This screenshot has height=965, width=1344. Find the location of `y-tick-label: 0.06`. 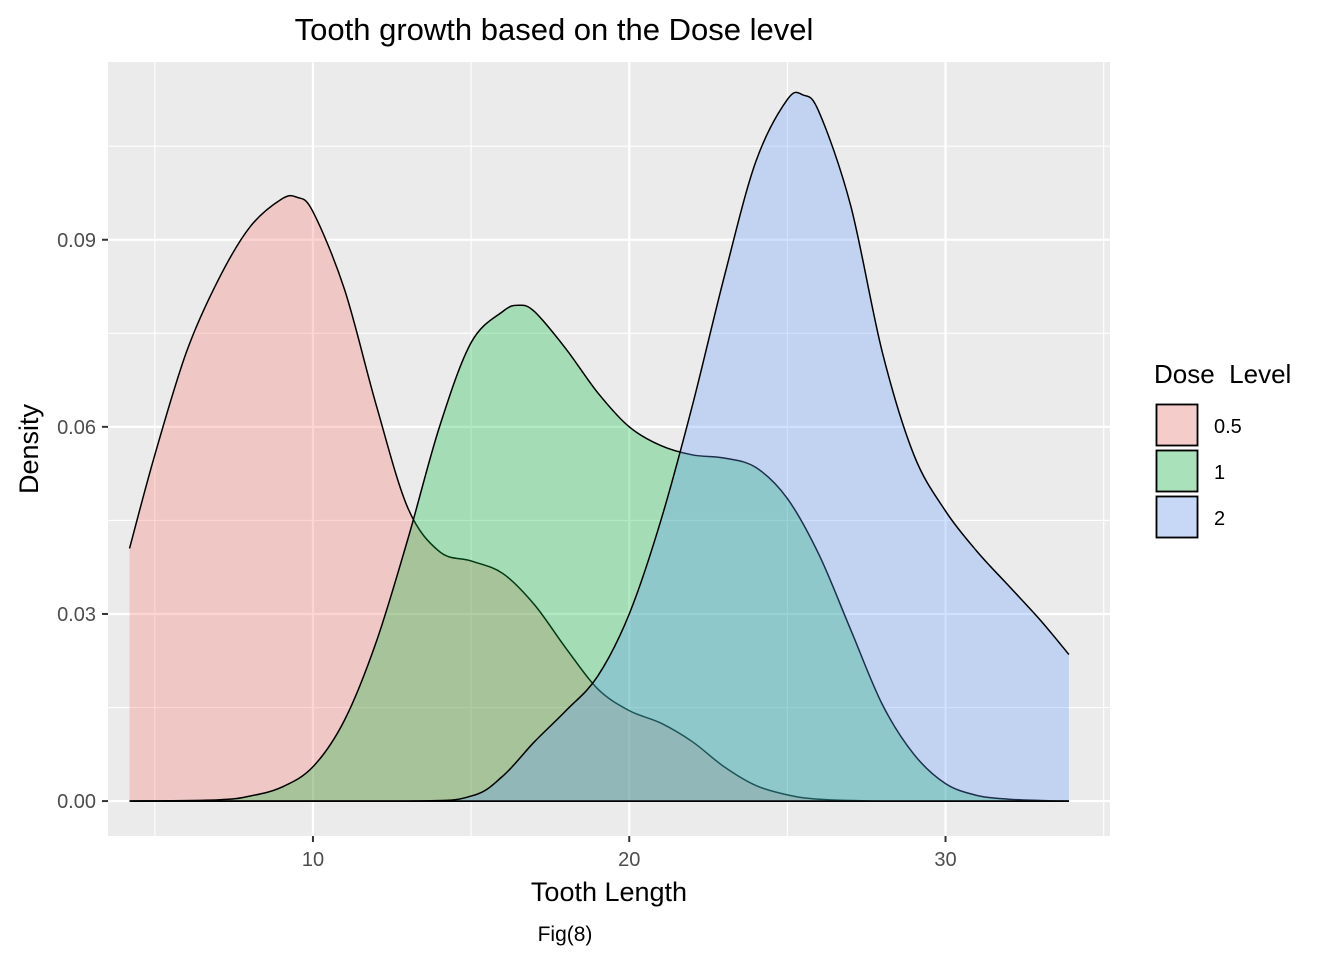

y-tick-label: 0.06 is located at coordinates (76, 428).